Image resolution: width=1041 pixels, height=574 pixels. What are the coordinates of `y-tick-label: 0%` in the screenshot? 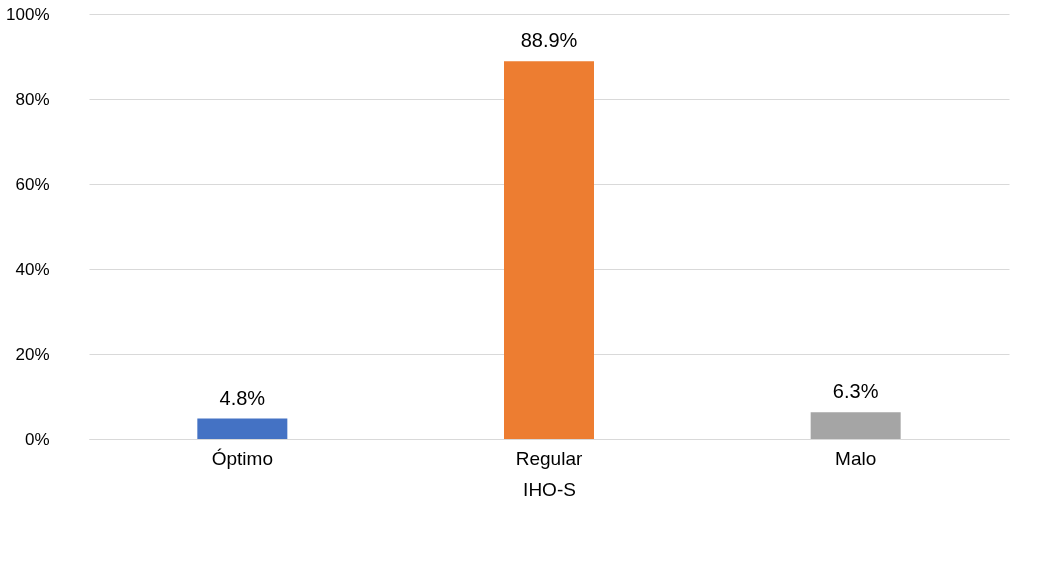 It's located at (37, 439).